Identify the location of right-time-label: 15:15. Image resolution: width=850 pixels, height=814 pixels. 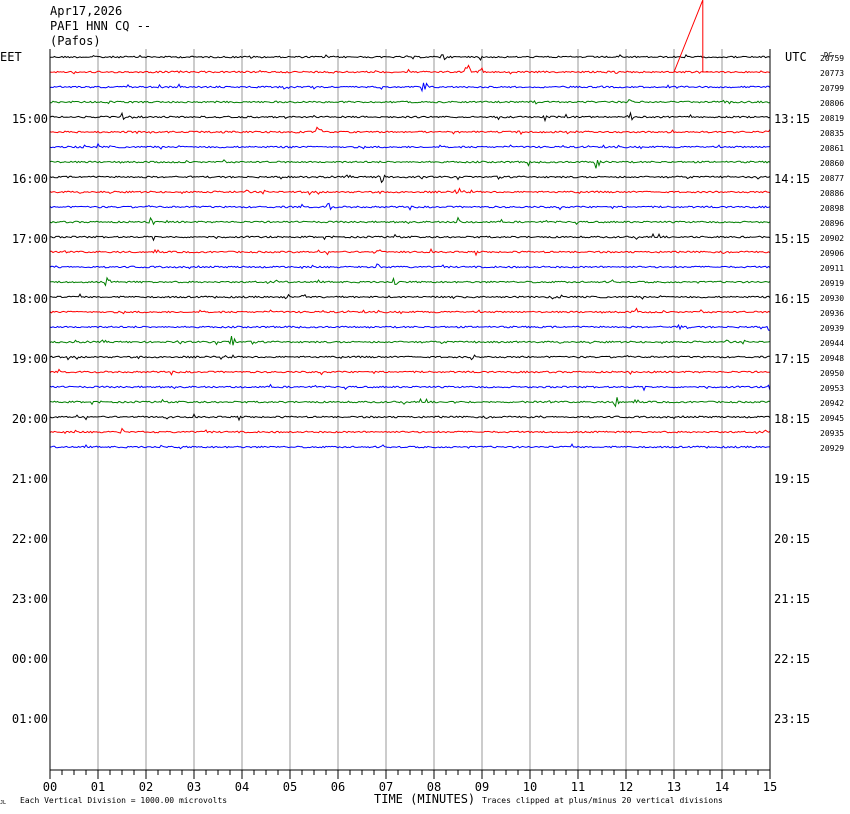
(792, 239).